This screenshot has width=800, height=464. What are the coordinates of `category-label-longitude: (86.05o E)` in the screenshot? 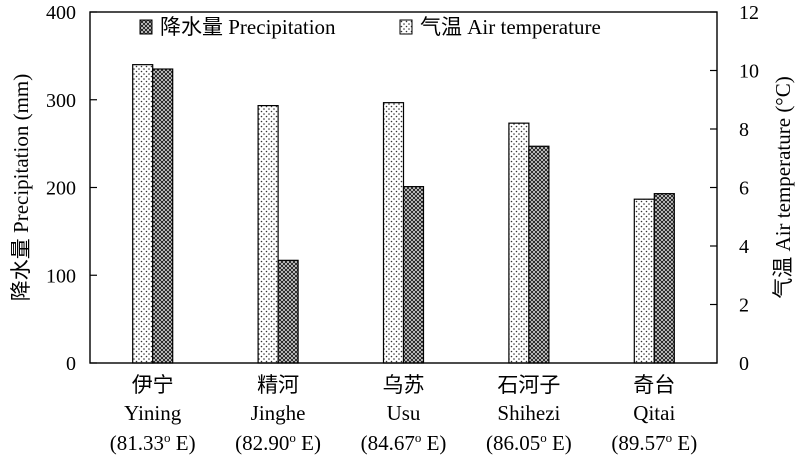 It's located at (529, 442).